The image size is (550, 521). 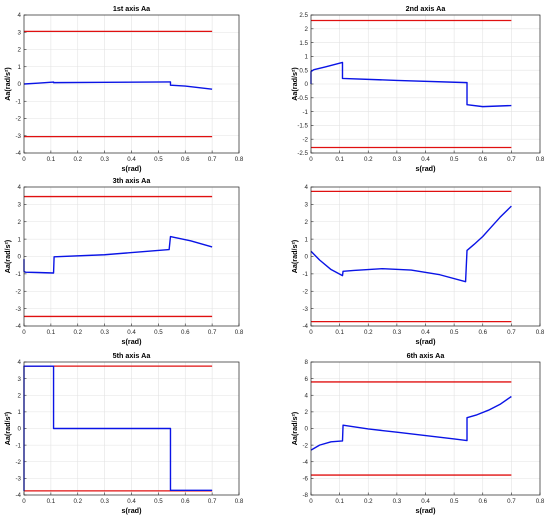 I want to click on subplot-title: 1st axis Aa, so click(x=132, y=8).